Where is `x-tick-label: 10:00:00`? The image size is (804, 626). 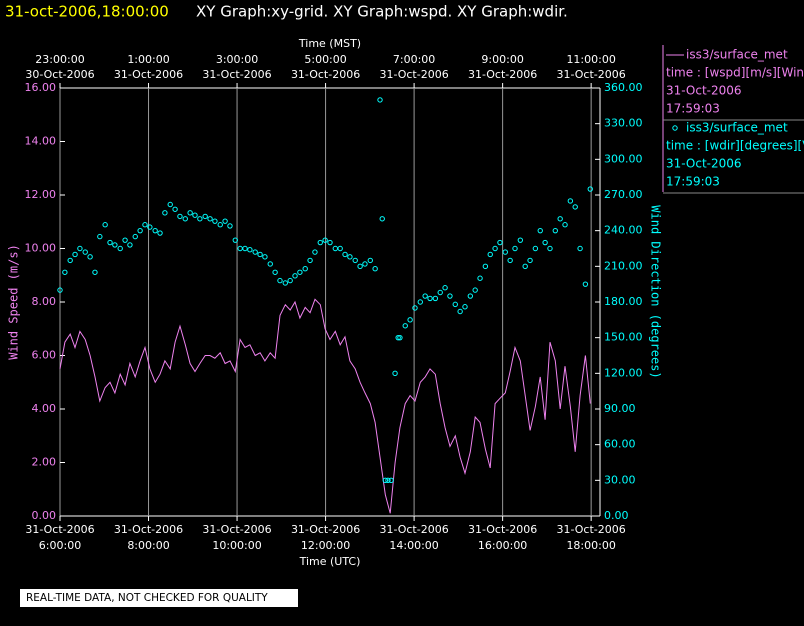
x-tick-label: 10:00:00 is located at coordinates (236, 545).